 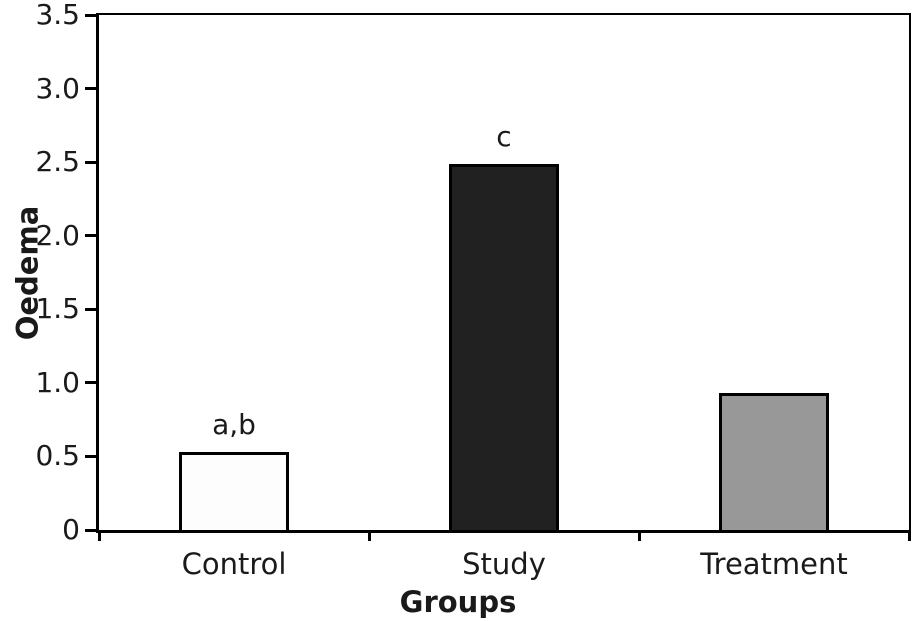 I want to click on y-axis-tick-label: 2.0, so click(x=57, y=235).